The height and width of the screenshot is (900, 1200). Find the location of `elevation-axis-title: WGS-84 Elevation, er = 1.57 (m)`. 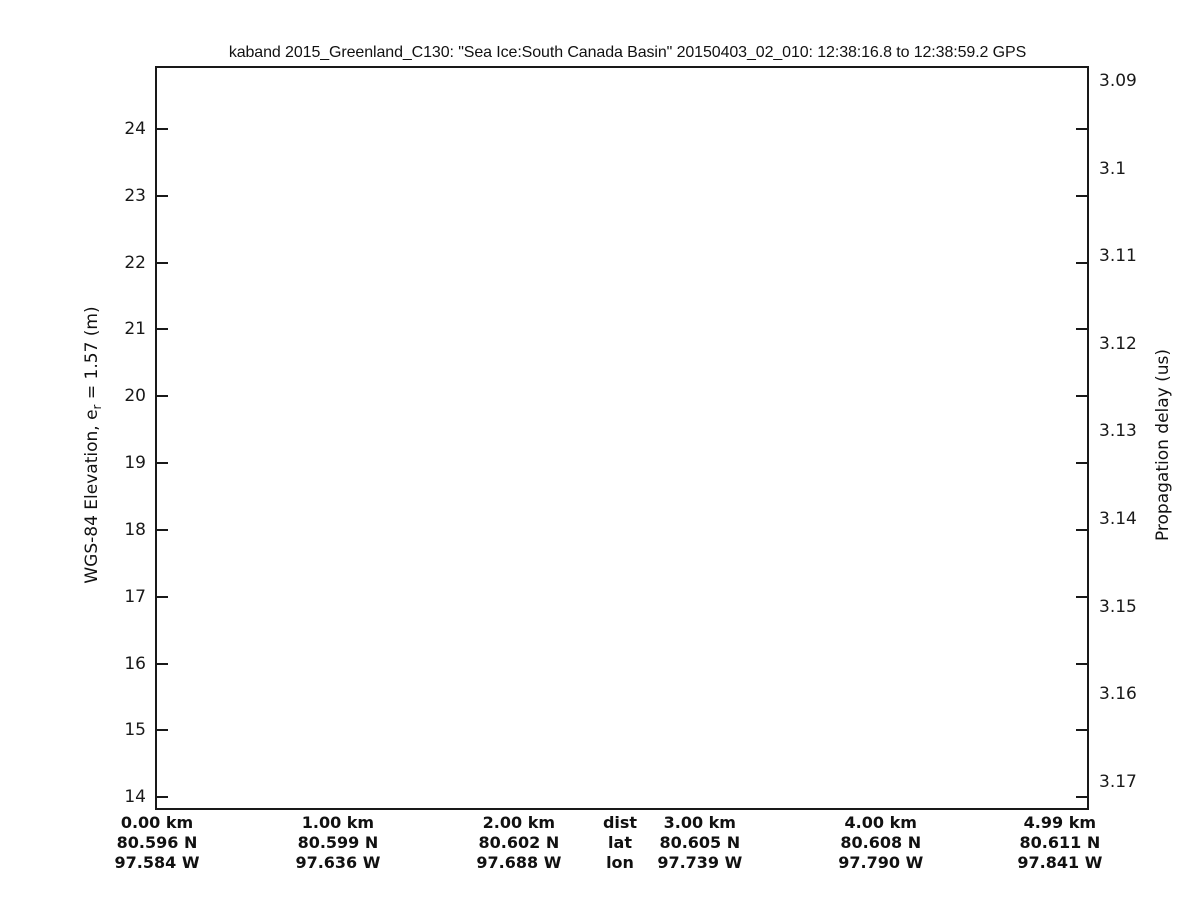

elevation-axis-title: WGS-84 Elevation, er = 1.57 (m) is located at coordinates (93, 444).